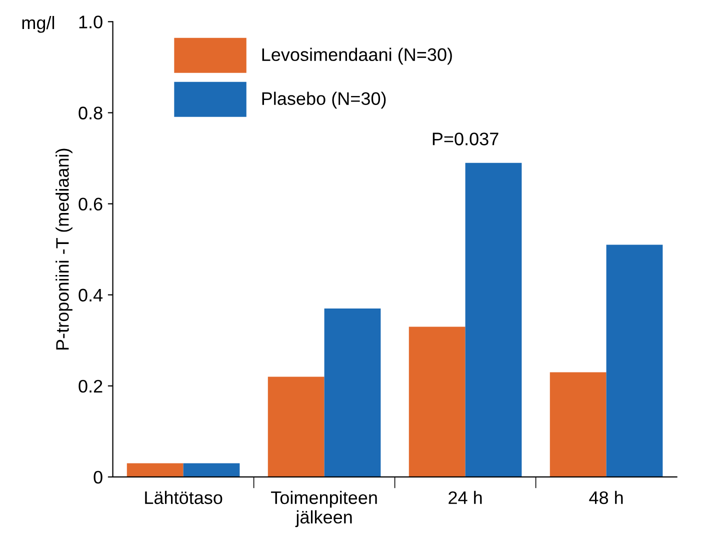  I want to click on annotation: P=0.037, so click(465, 139).